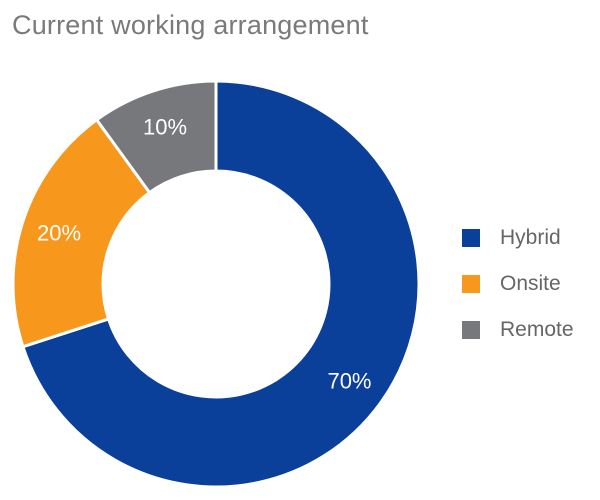  I want to click on slice-label-hybrid: 70%, so click(349, 380).